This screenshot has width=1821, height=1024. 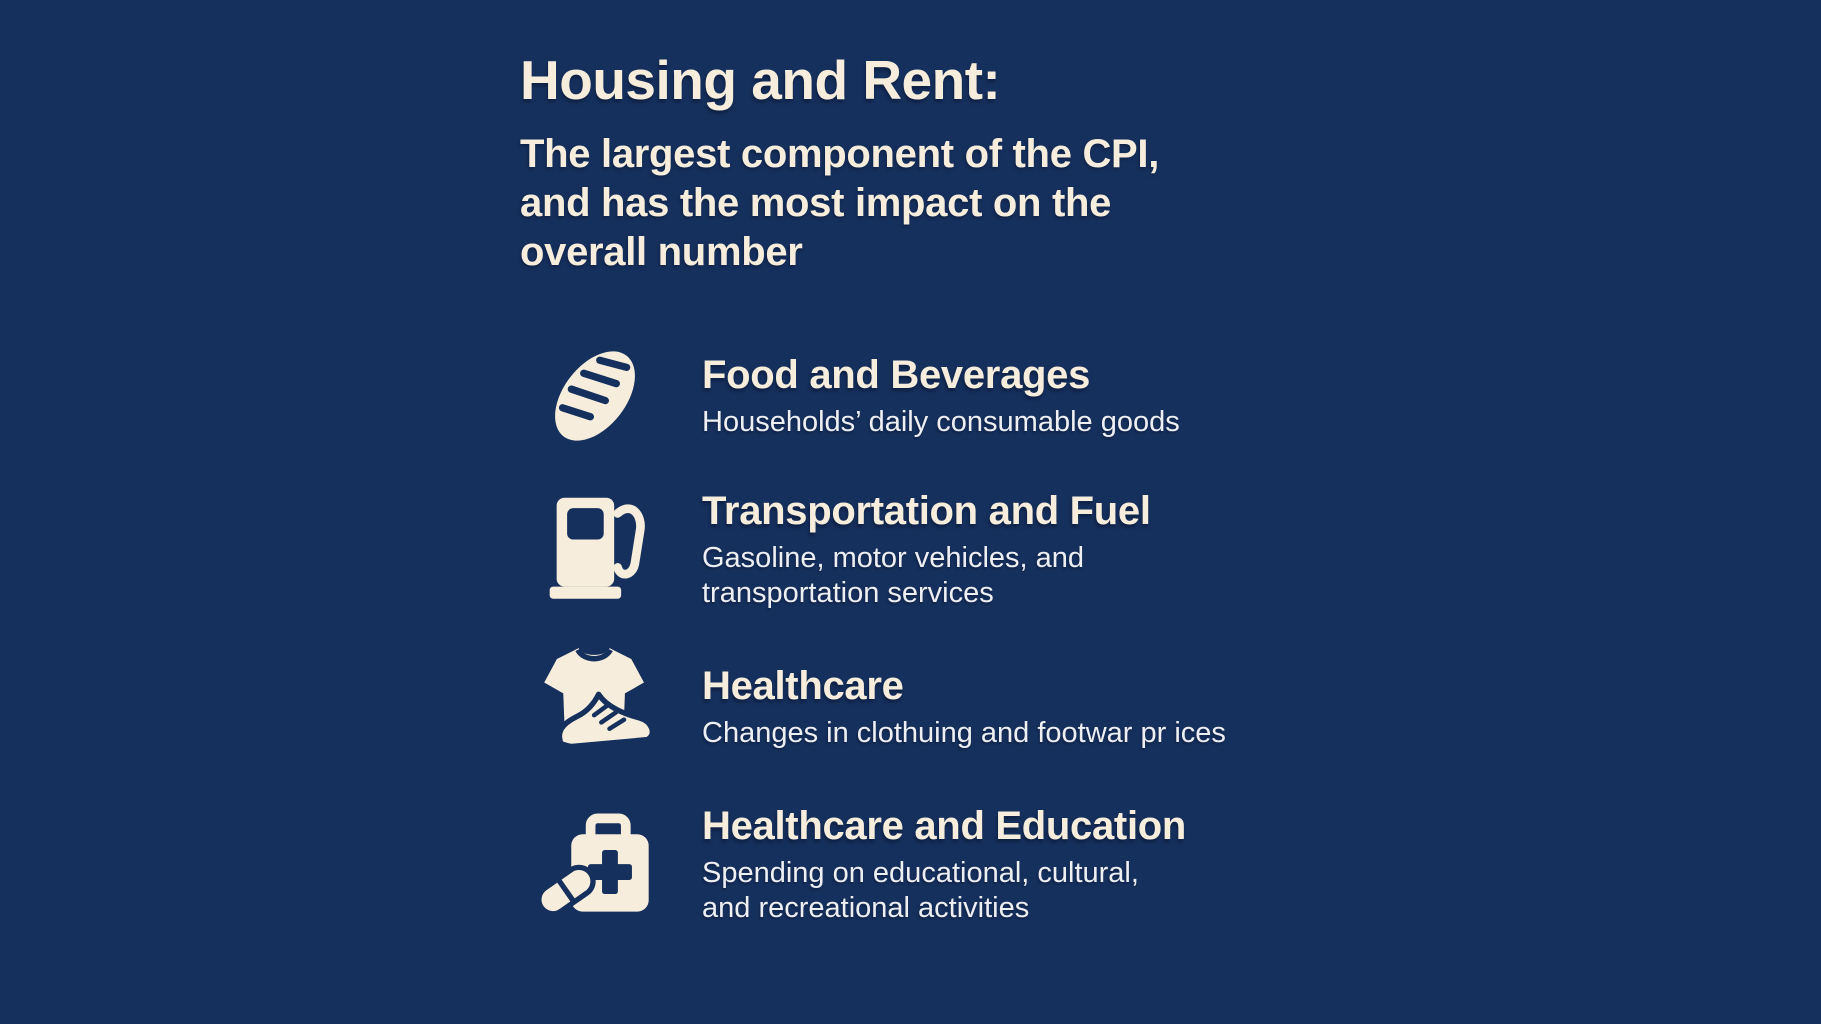 What do you see at coordinates (803, 685) in the screenshot?
I see `item-title: Healthcare` at bounding box center [803, 685].